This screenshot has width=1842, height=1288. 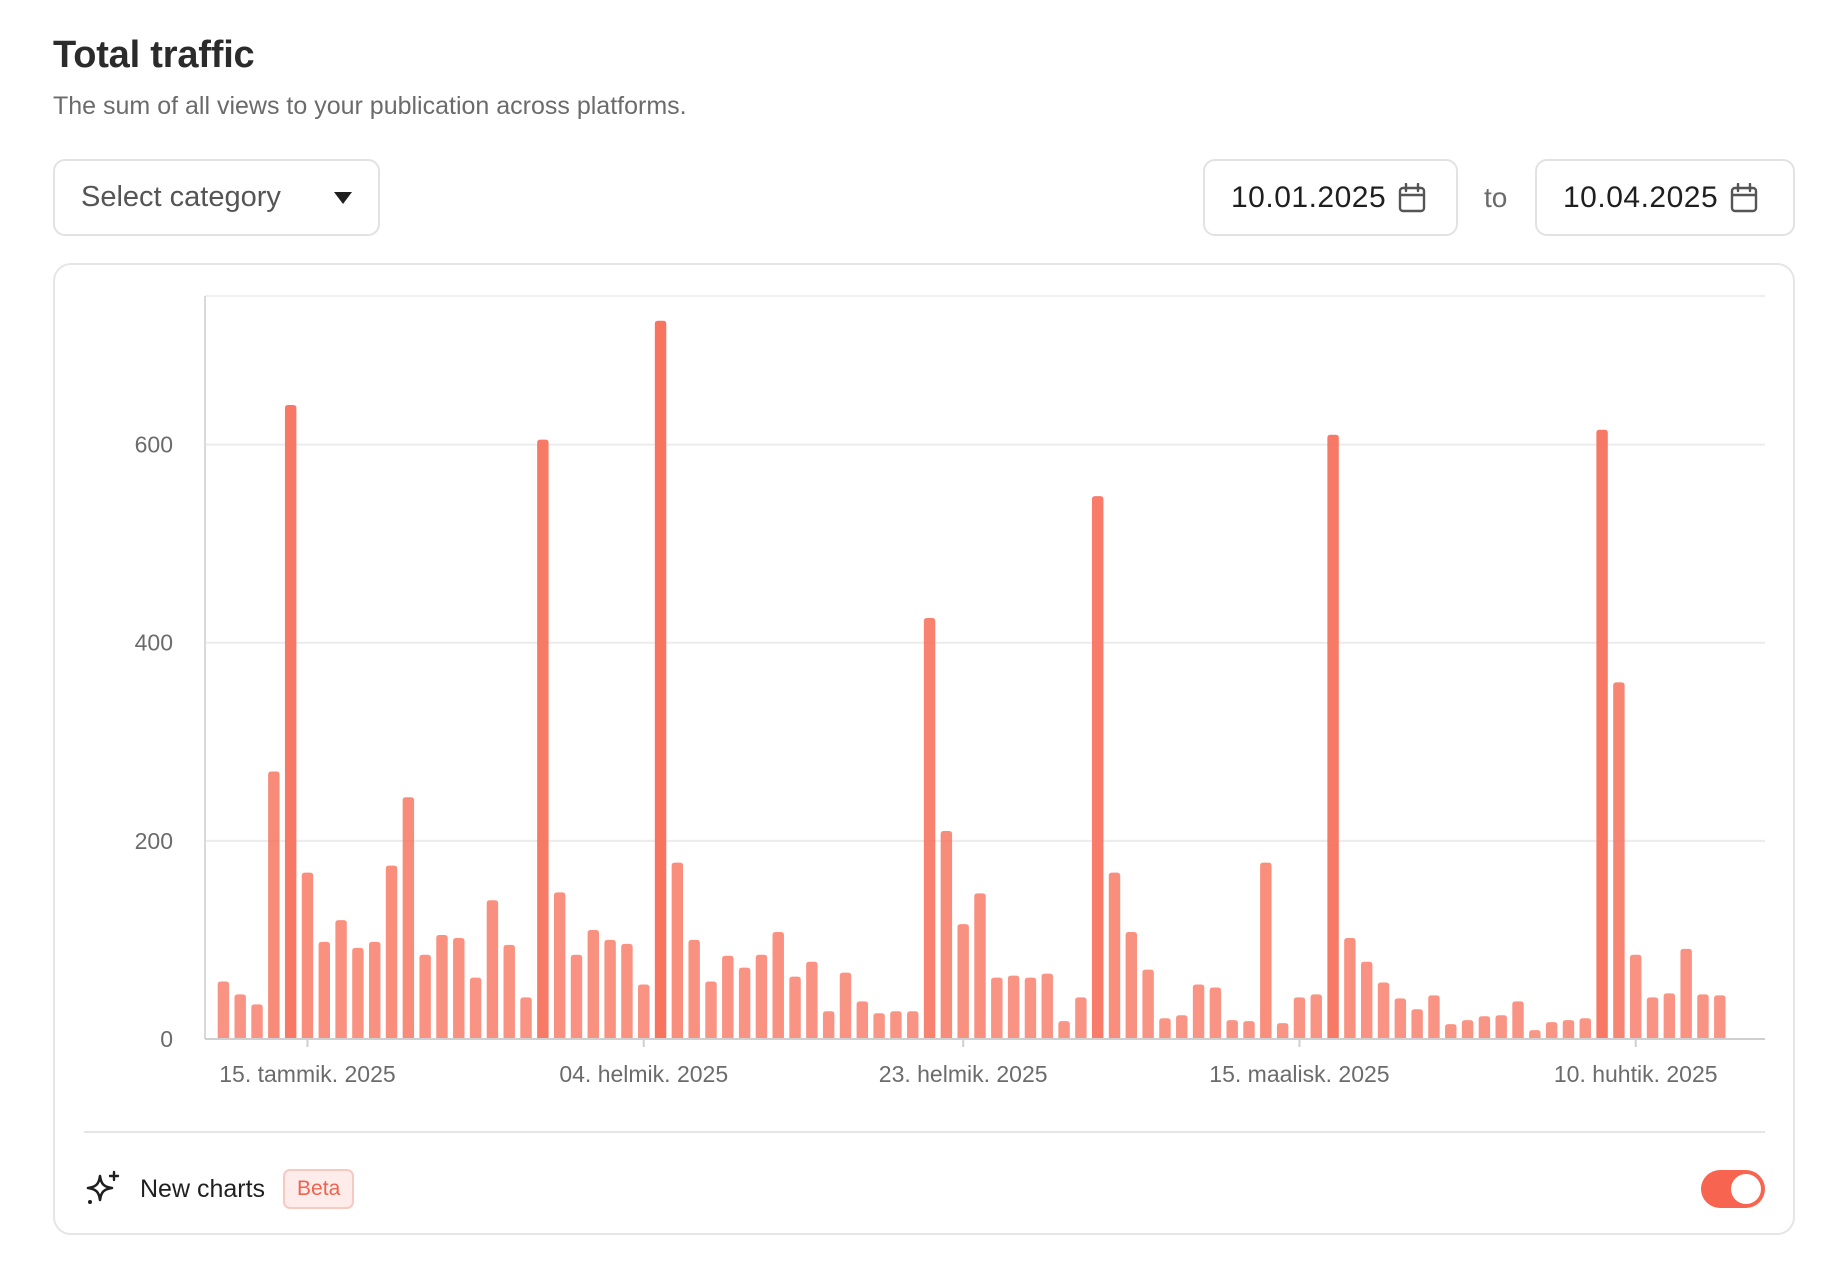 I want to click on category-select-label: Select category, so click(x=181, y=197).